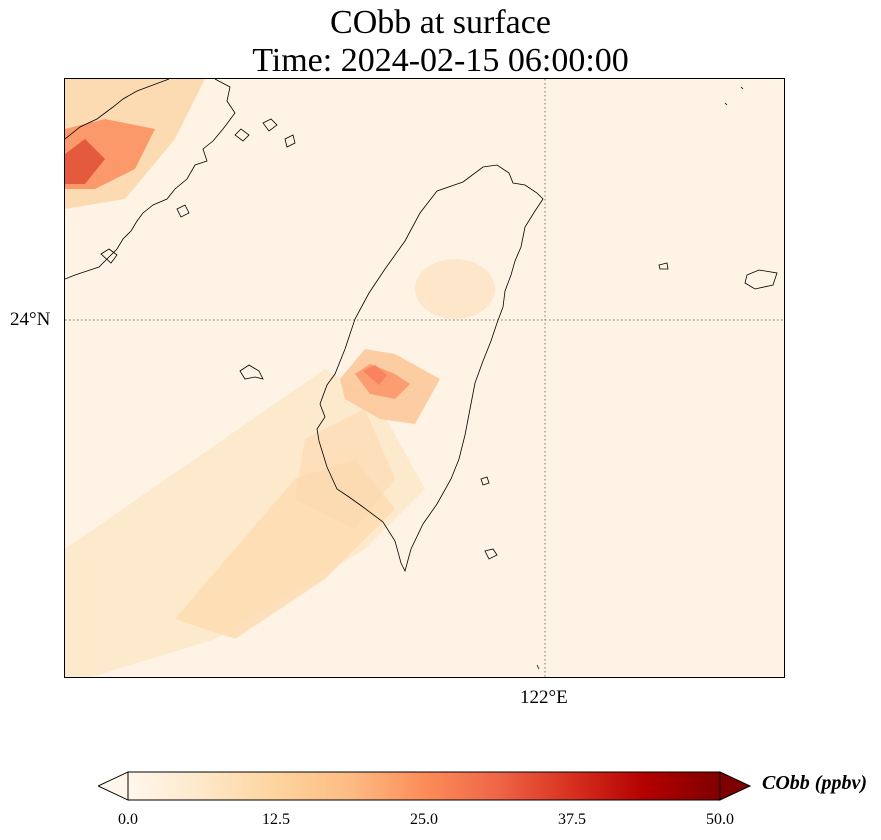 The image size is (881, 840). I want to click on latitude-tick-label: 24°N, so click(30, 319).